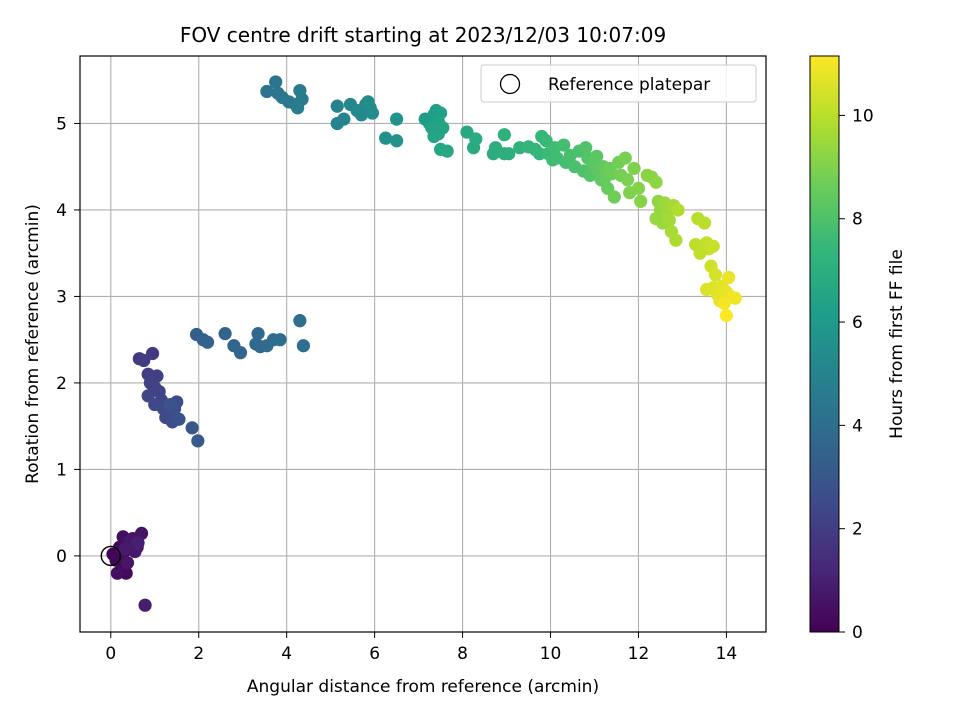 The height and width of the screenshot is (720, 960). I want to click on colorbar-label: Hours from first FF file, so click(897, 344).